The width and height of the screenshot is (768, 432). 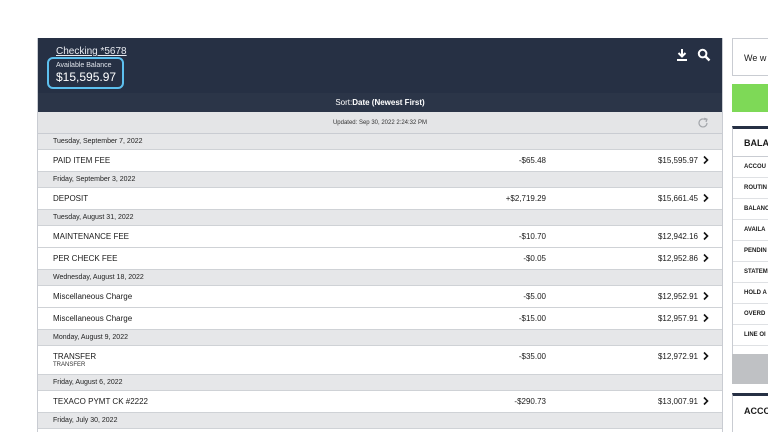 What do you see at coordinates (525, 198) in the screenshot?
I see `transaction-amount: +$2,719.29` at bounding box center [525, 198].